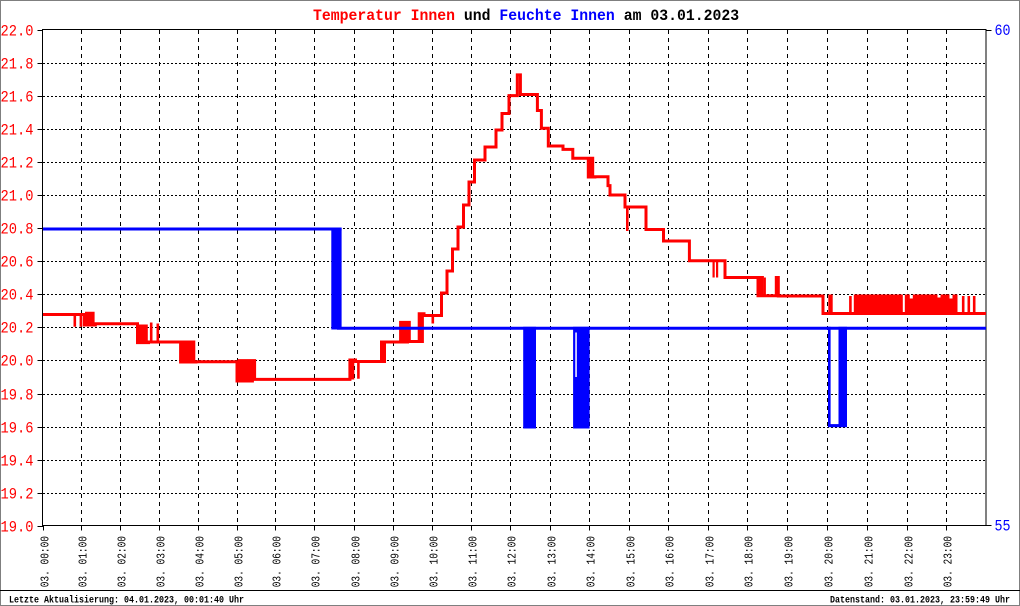  Describe the element at coordinates (17, 527) in the screenshot. I see `svg-text: 19.0` at that location.